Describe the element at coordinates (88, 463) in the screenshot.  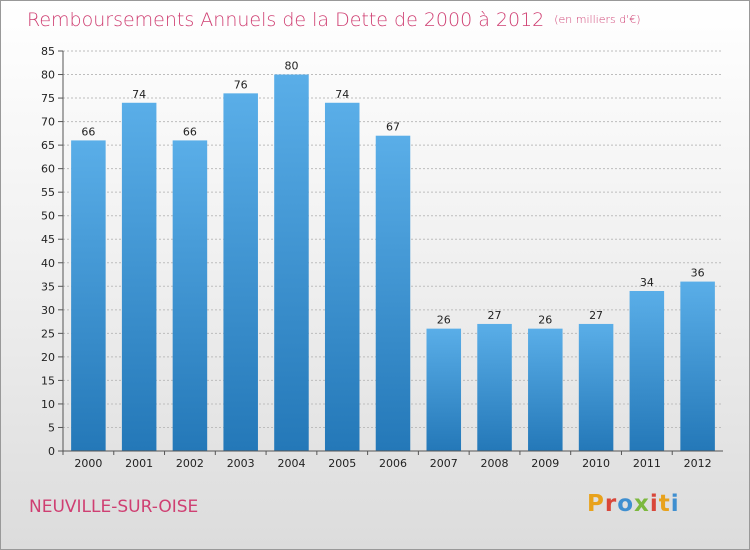
I see `x-tick-label: 2000` at that location.